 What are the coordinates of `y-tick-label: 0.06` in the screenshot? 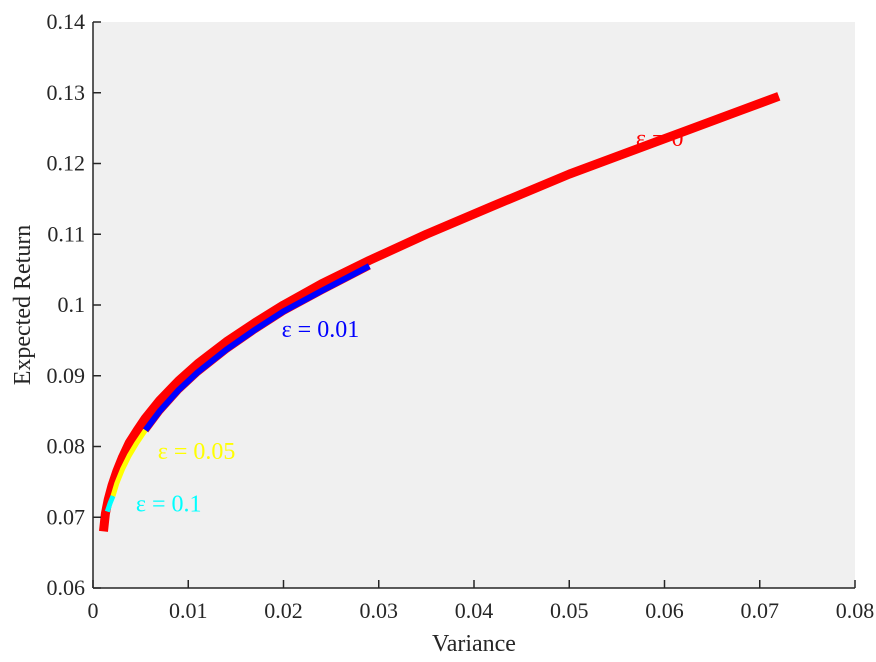 It's located at (66, 587).